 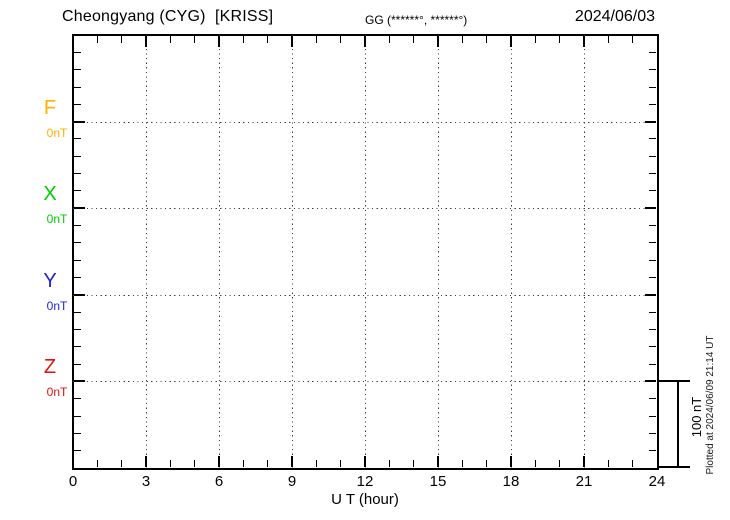 What do you see at coordinates (146, 251) in the screenshot?
I see `v-gridline-3h` at bounding box center [146, 251].